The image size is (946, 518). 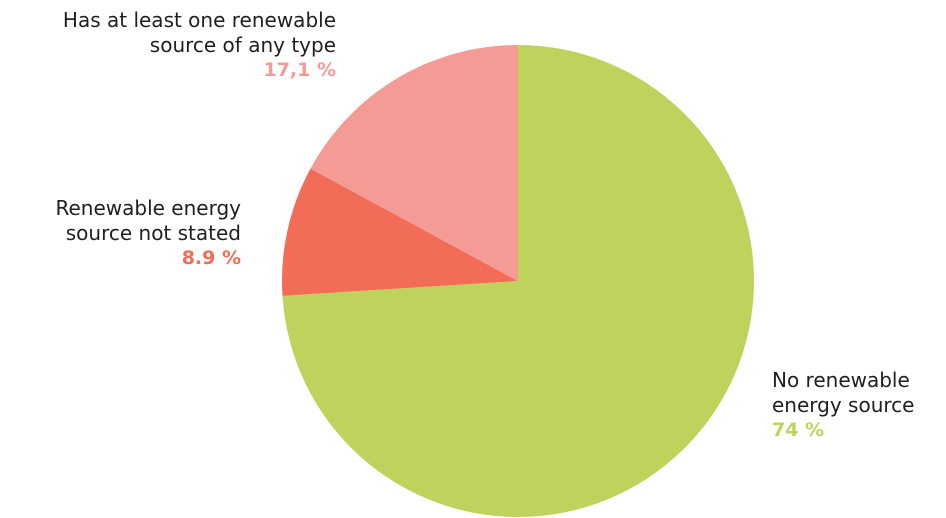 I want to click on slice-label-not-stated: Renewable energy source not stated 8.9 %, so click(x=149, y=233).